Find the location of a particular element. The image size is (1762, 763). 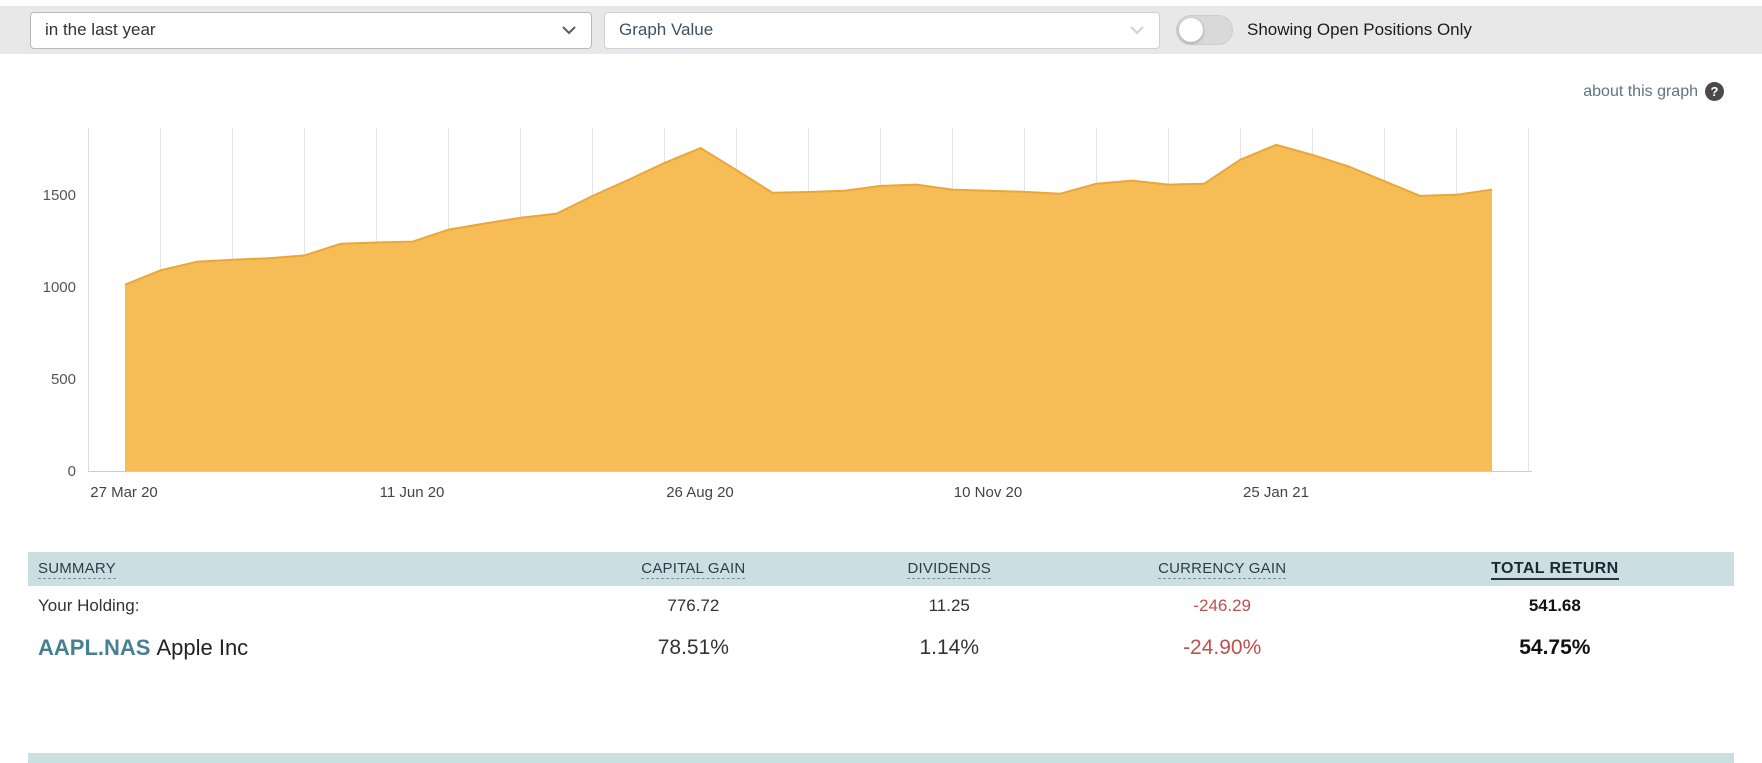

header-total-return: TOTAL RETURN is located at coordinates (1555, 570).